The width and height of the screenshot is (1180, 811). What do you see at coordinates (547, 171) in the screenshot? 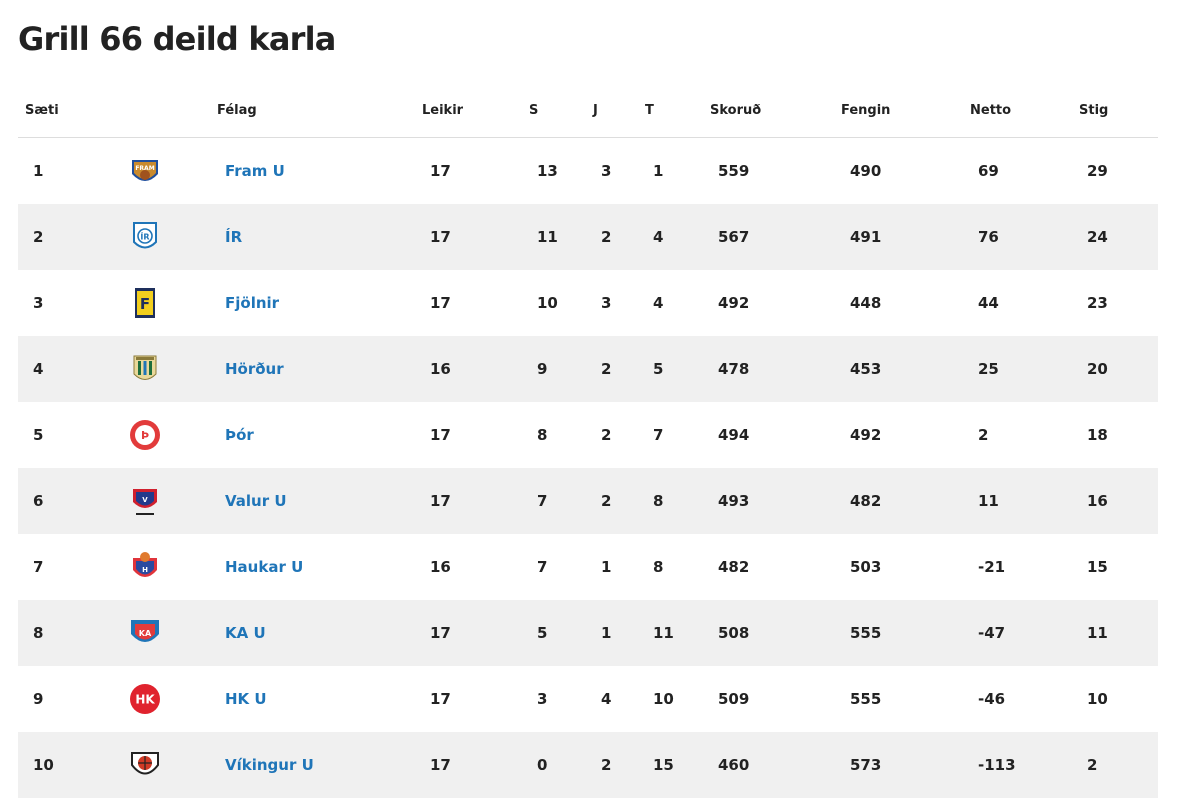
I see `cell-wins: 13` at bounding box center [547, 171].